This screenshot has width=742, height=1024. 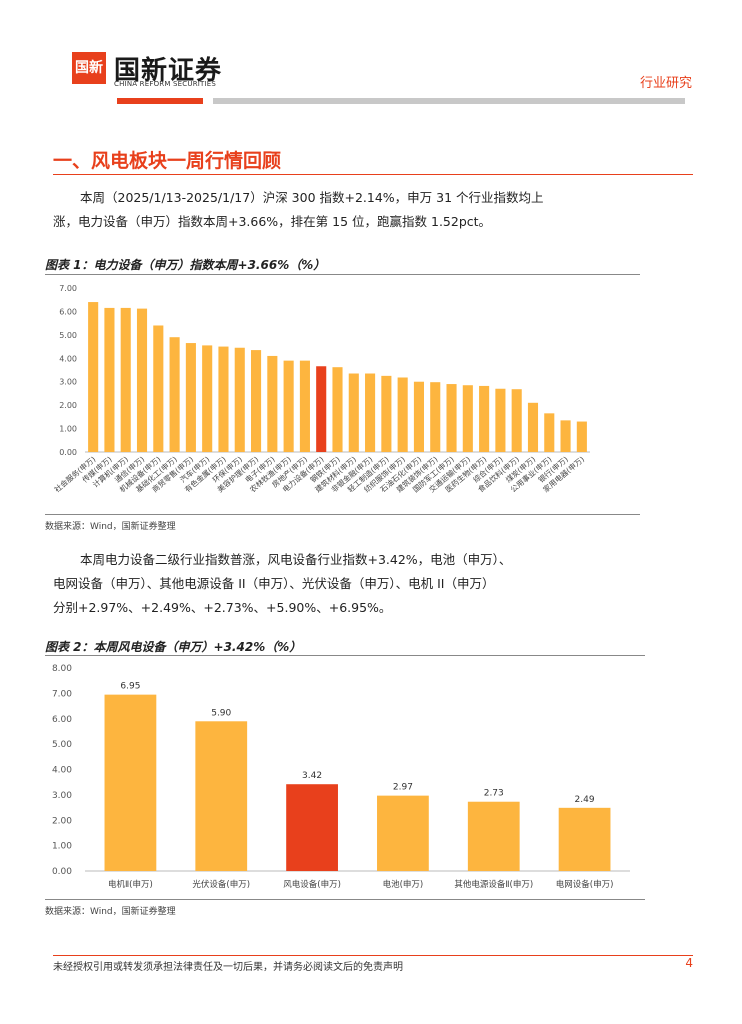 I want to click on page-number: 4, so click(x=689, y=963).